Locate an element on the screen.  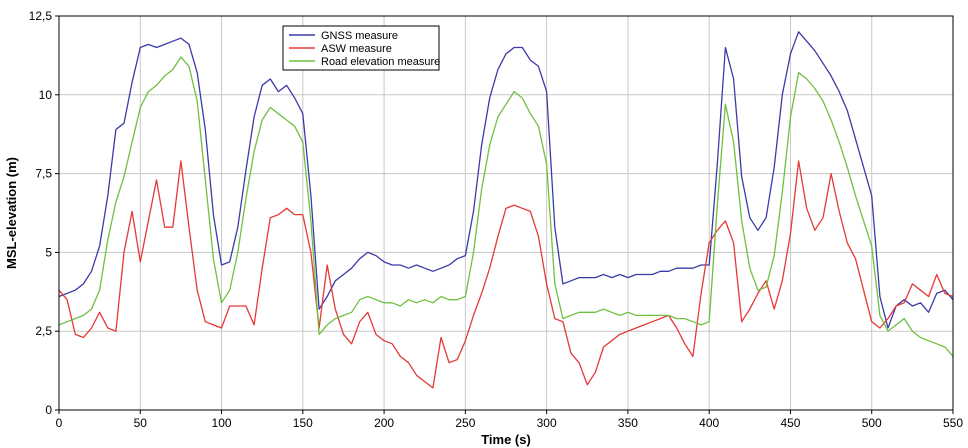
x-tick-label: 50 is located at coordinates (141, 423).